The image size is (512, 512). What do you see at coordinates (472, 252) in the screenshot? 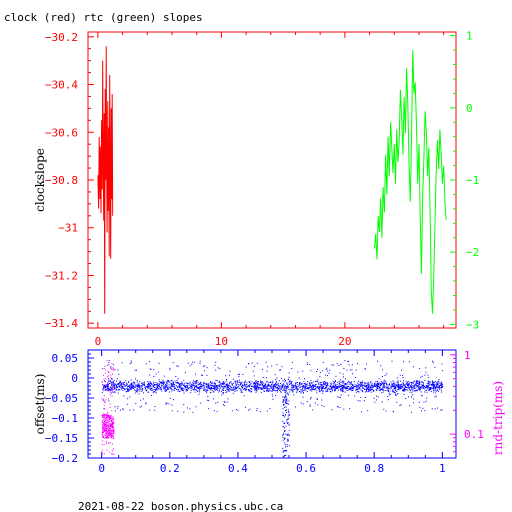
I see `top-y2-tick-label: −2` at bounding box center [472, 252].